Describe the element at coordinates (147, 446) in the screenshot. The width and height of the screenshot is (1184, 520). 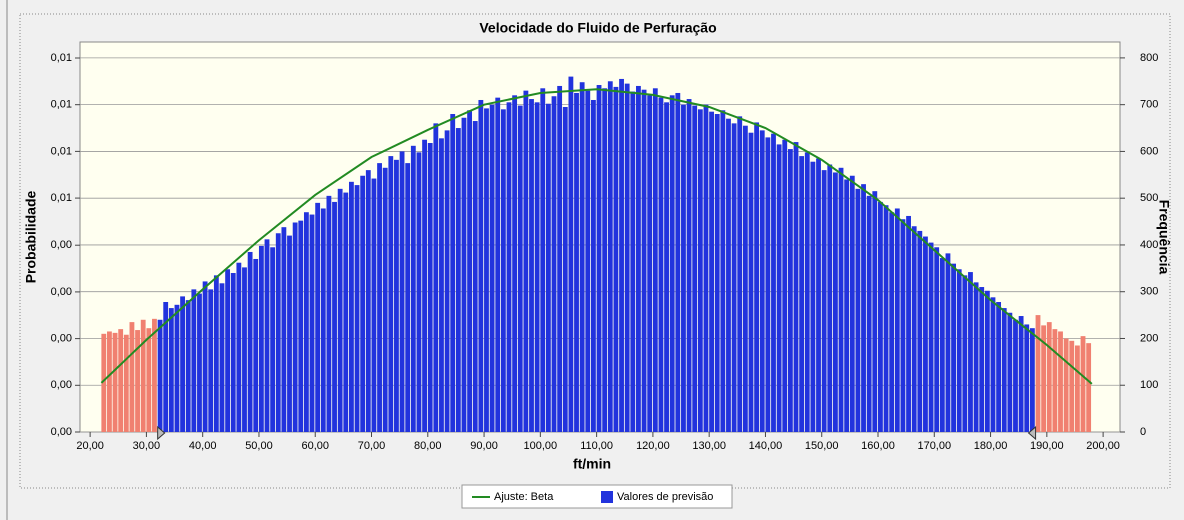
I see `x-tick-label: 30,00` at that location.